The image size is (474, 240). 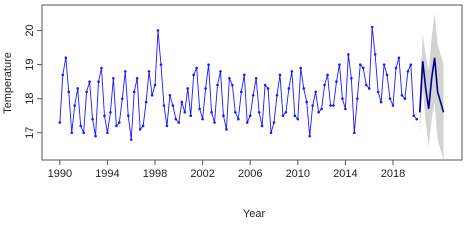 I want to click on x-tick-label: 2014, so click(x=345, y=174).